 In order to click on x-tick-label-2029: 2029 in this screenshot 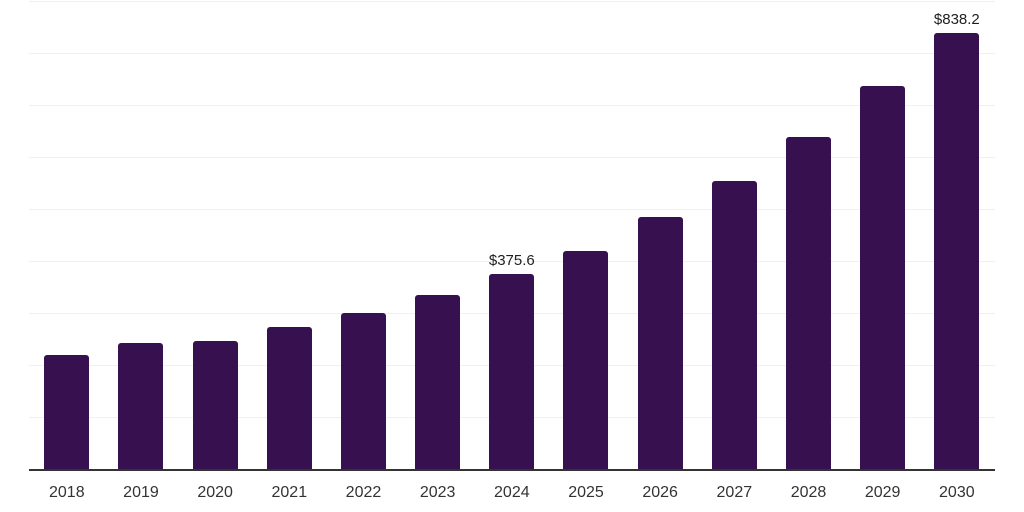, I will do `click(882, 492)`.